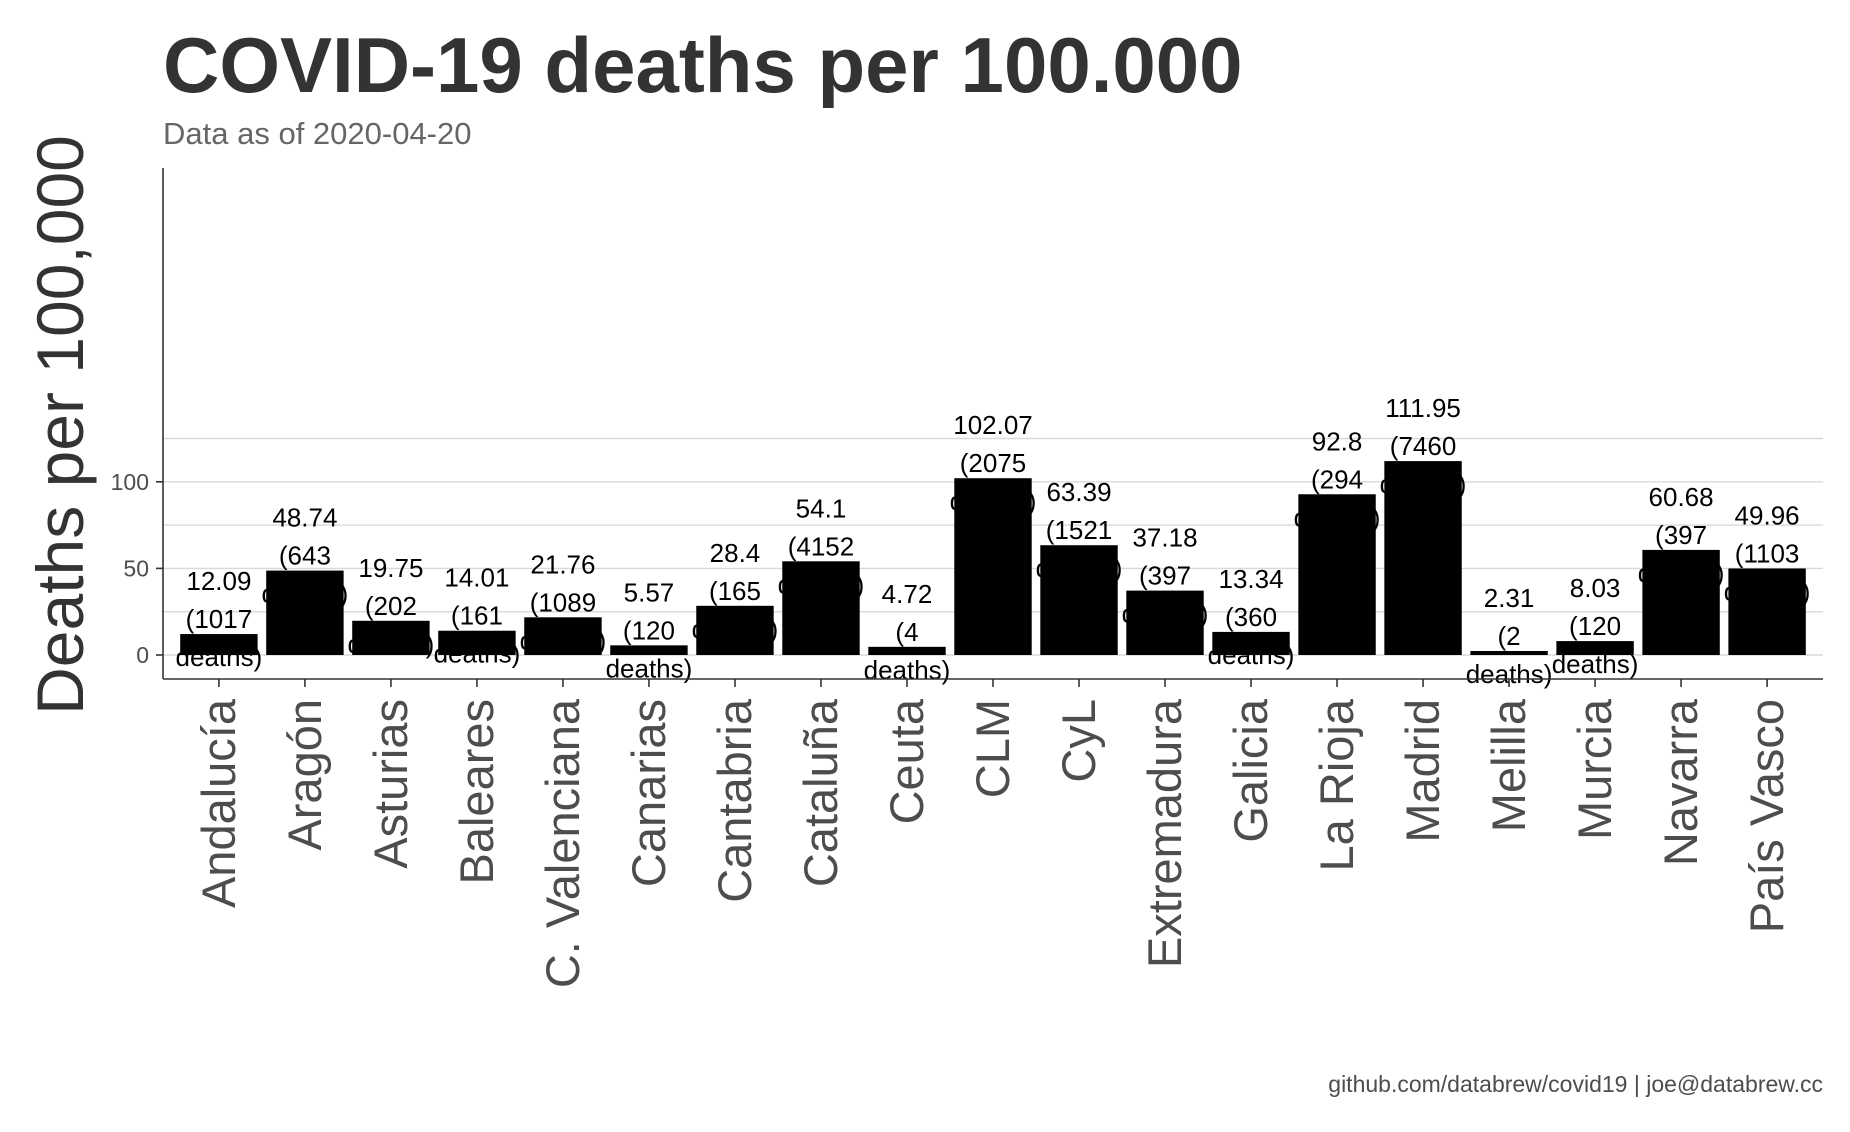  Describe the element at coordinates (218, 803) in the screenshot. I see `x-tick-label: Andalucía` at that location.